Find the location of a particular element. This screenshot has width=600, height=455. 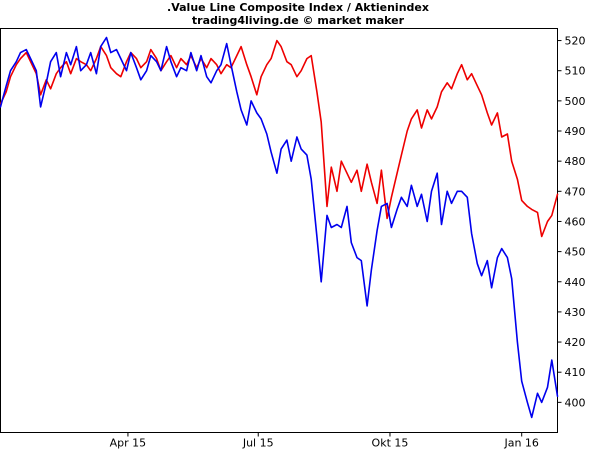

y-tick-label: 510 is located at coordinates (575, 71).